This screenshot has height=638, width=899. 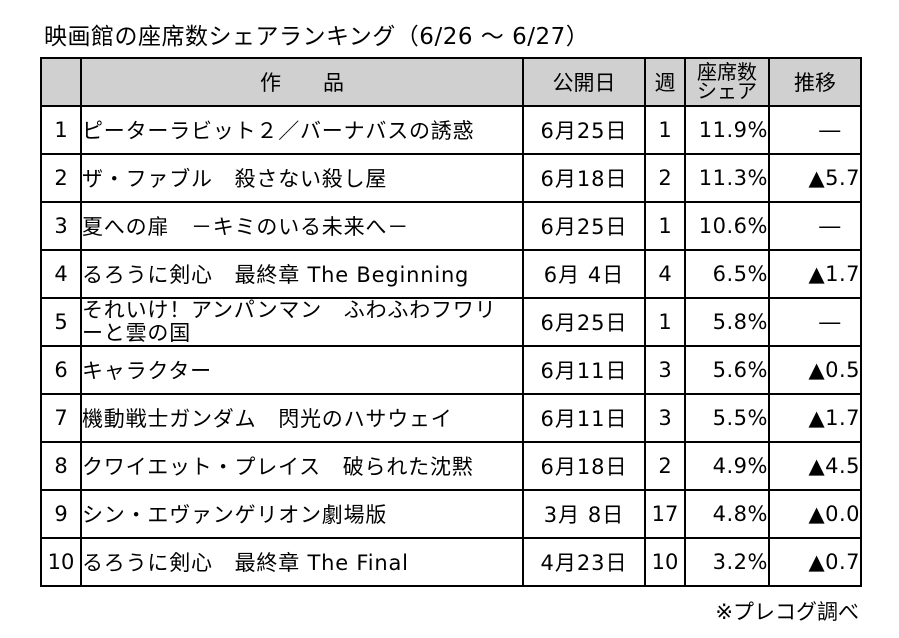 What do you see at coordinates (727, 274) in the screenshot?
I see `share-cell: 6.5%` at bounding box center [727, 274].